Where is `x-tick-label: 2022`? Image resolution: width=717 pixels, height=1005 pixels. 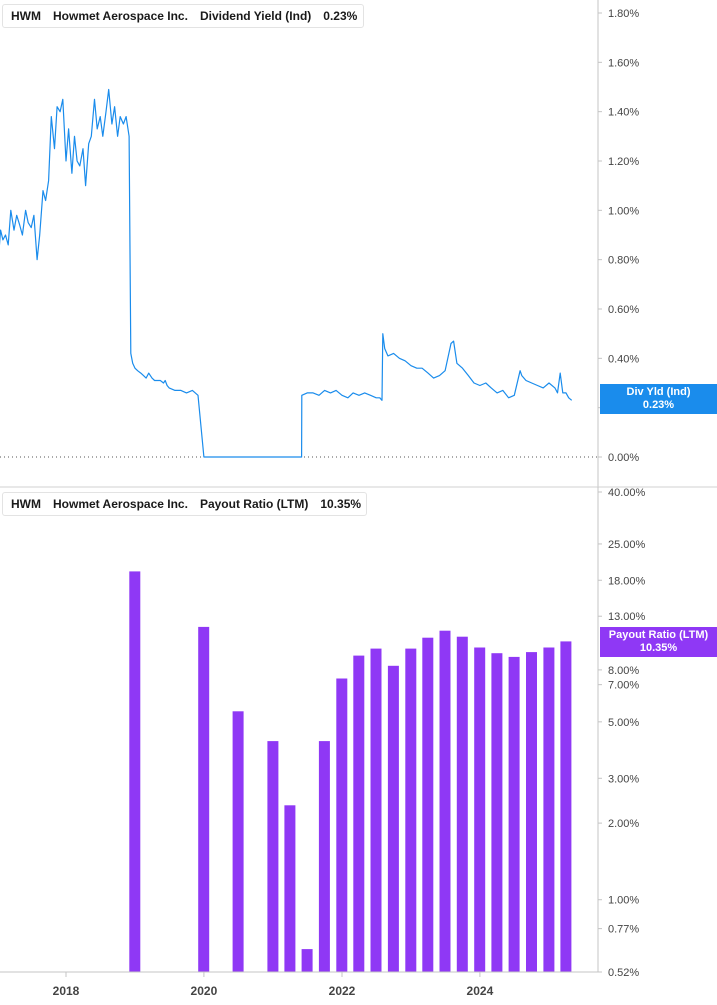
x-tick-label: 2022 is located at coordinates (342, 991).